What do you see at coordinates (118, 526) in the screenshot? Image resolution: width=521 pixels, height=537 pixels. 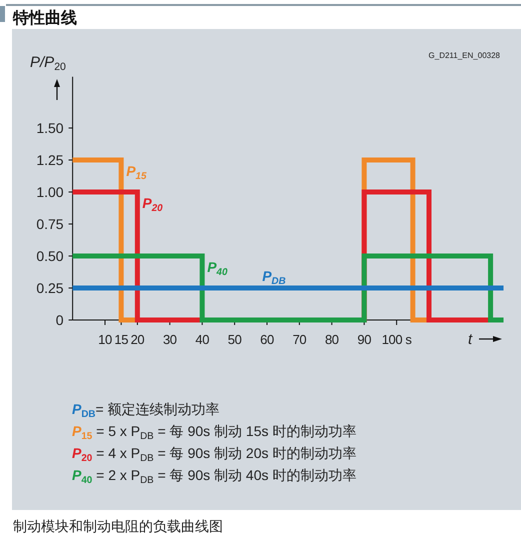 I see `text: 制动模块和制动电阻的负载曲线图` at bounding box center [118, 526].